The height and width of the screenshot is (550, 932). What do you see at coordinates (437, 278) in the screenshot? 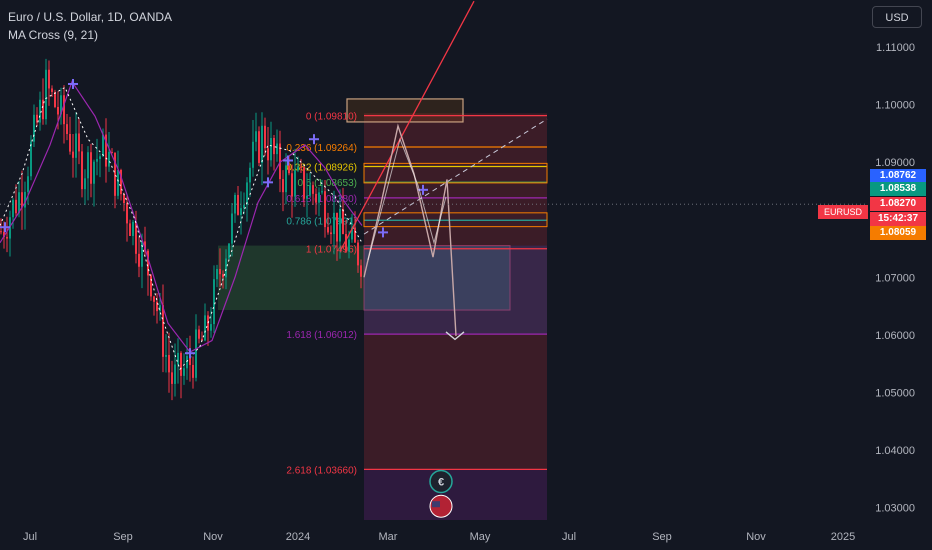
I see `demand-zone-right` at bounding box center [437, 278].